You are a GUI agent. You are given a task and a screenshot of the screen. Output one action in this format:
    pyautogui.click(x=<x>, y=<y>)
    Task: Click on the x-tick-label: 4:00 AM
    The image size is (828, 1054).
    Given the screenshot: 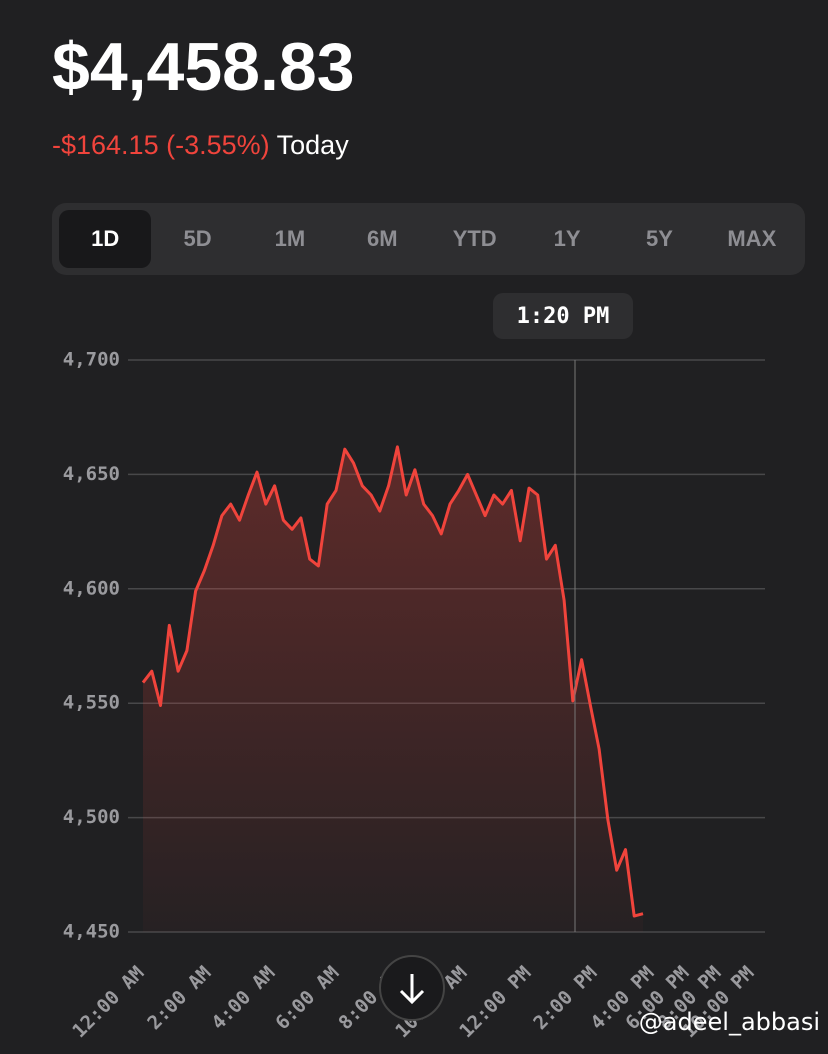 What is the action you would take?
    pyautogui.click(x=243, y=998)
    